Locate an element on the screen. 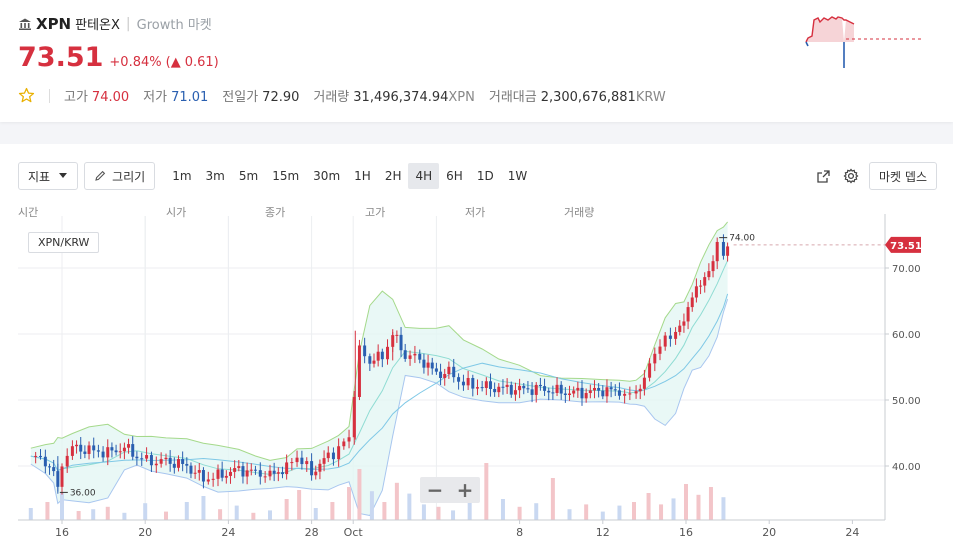 The width and height of the screenshot is (953, 539). popout-button is located at coordinates (823, 176).